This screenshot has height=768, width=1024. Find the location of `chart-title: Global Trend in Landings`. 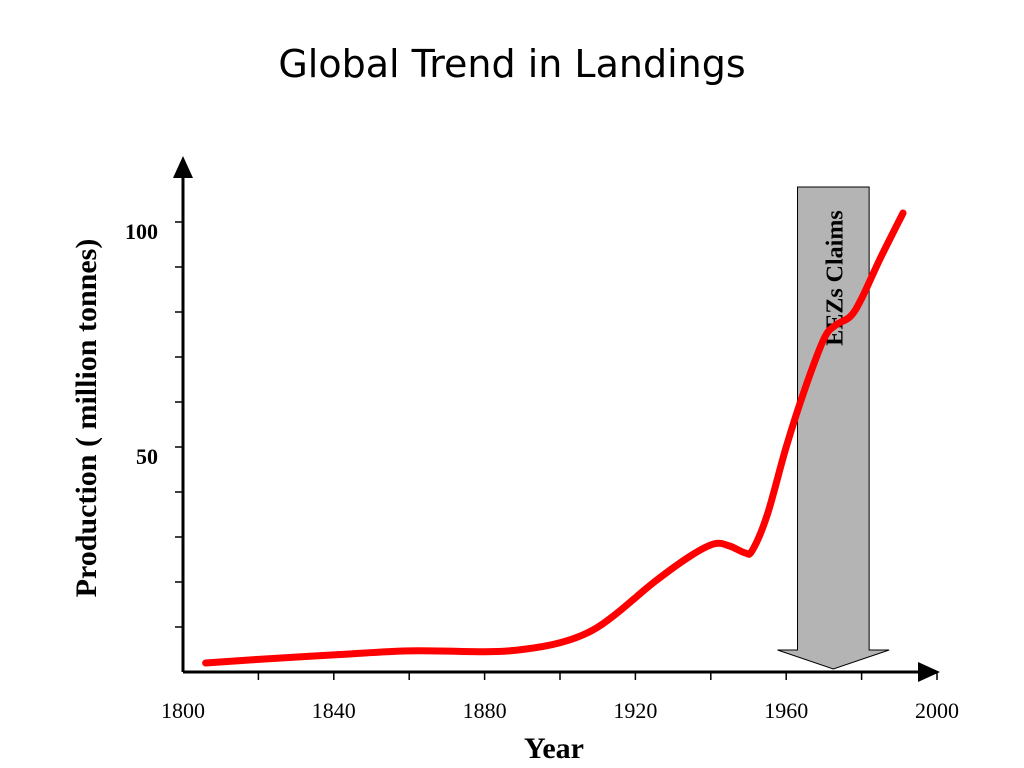

chart-title: Global Trend in Landings is located at coordinates (512, 64).